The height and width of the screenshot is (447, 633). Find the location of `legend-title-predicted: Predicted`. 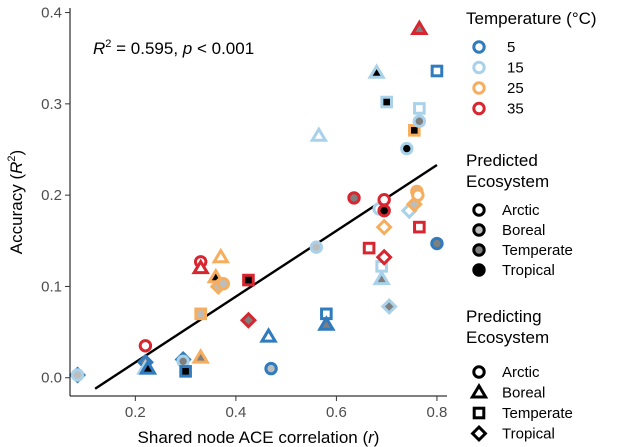

legend-title-predicted: Predicted is located at coordinates (502, 160).